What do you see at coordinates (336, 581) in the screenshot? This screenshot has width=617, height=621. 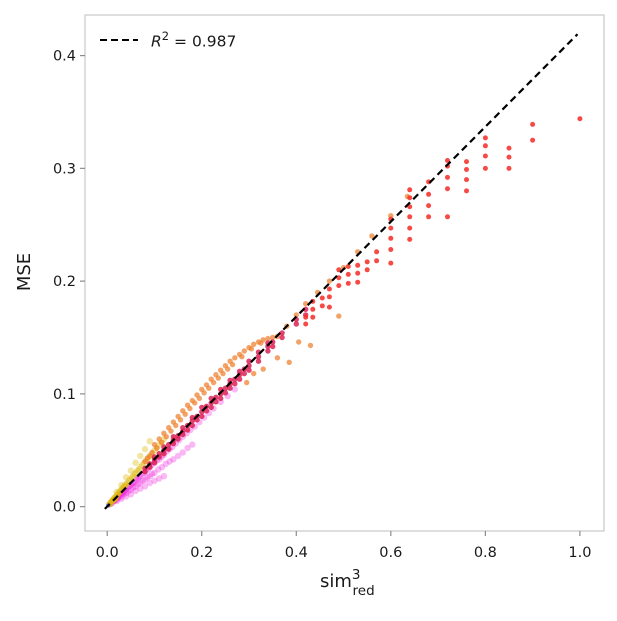 I see `x-axis-label-base: sim` at bounding box center [336, 581].